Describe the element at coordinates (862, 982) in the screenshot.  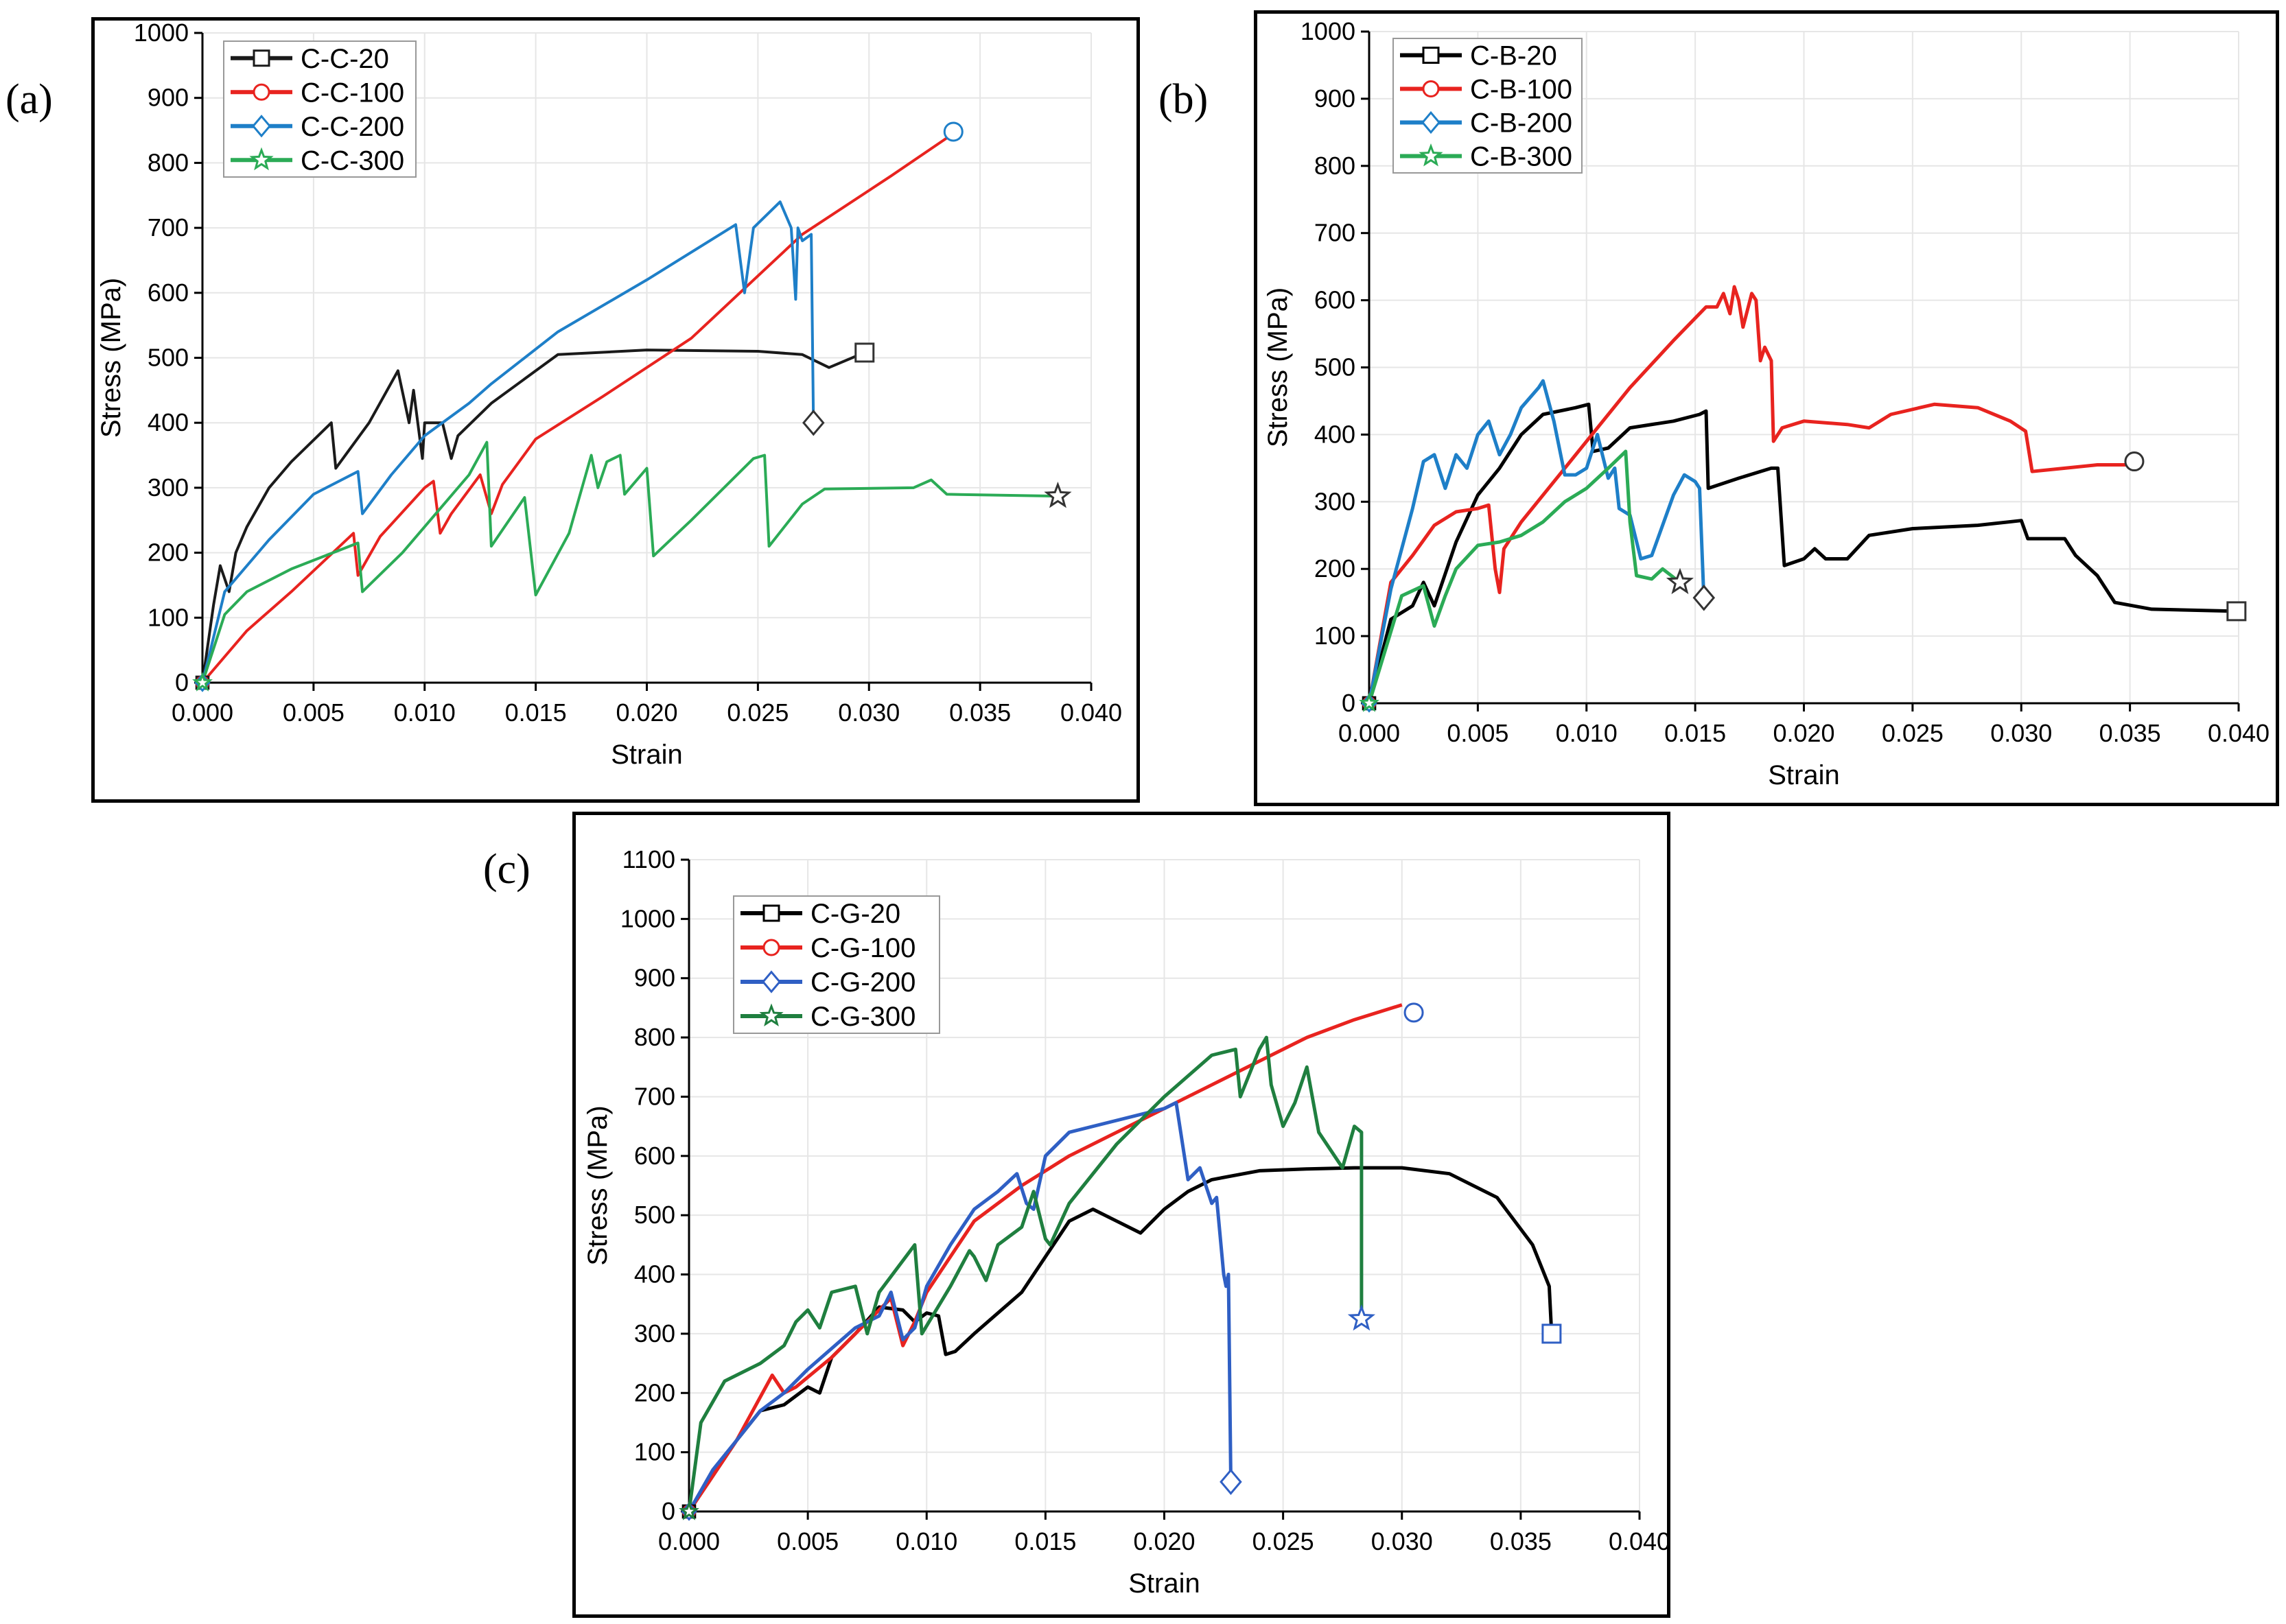
I see `legend-label-C-G-200: C-G-200` at that location.